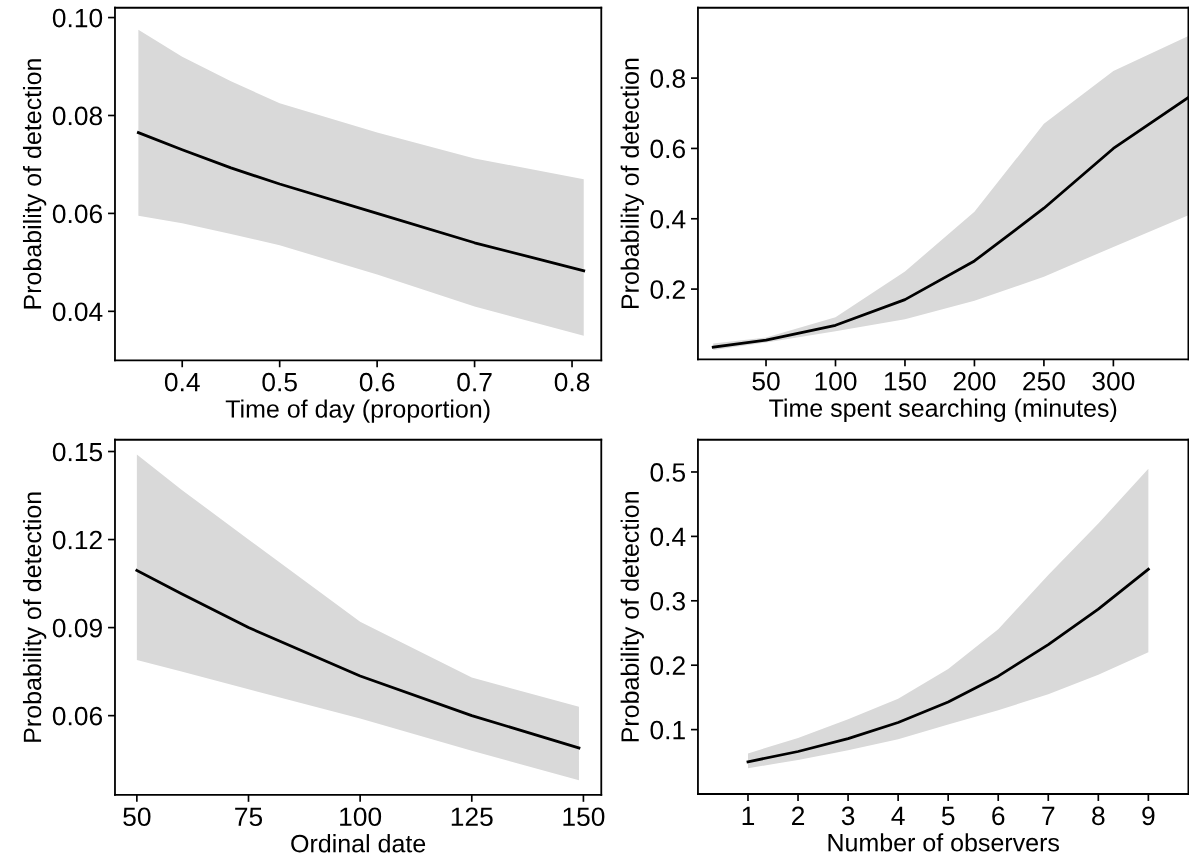 The width and height of the screenshot is (1189, 864). Describe the element at coordinates (77, 116) in the screenshot. I see `y-tick-label: 0.08` at that location.